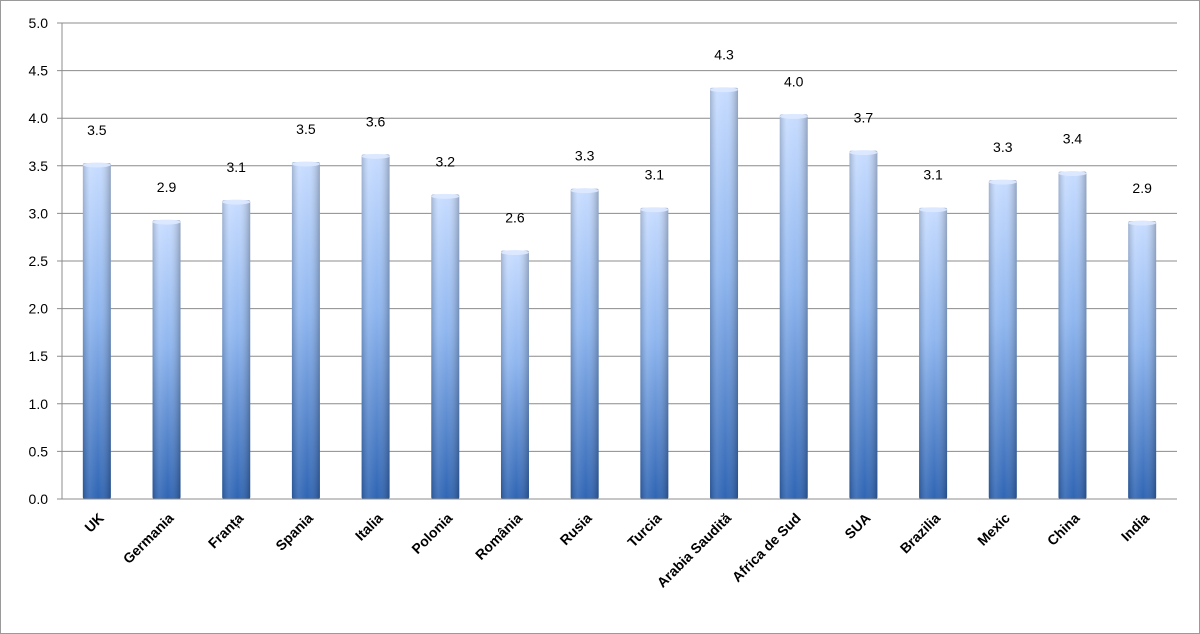 The height and width of the screenshot is (634, 1200). I want to click on x-category-label: Rusia, so click(576, 529).